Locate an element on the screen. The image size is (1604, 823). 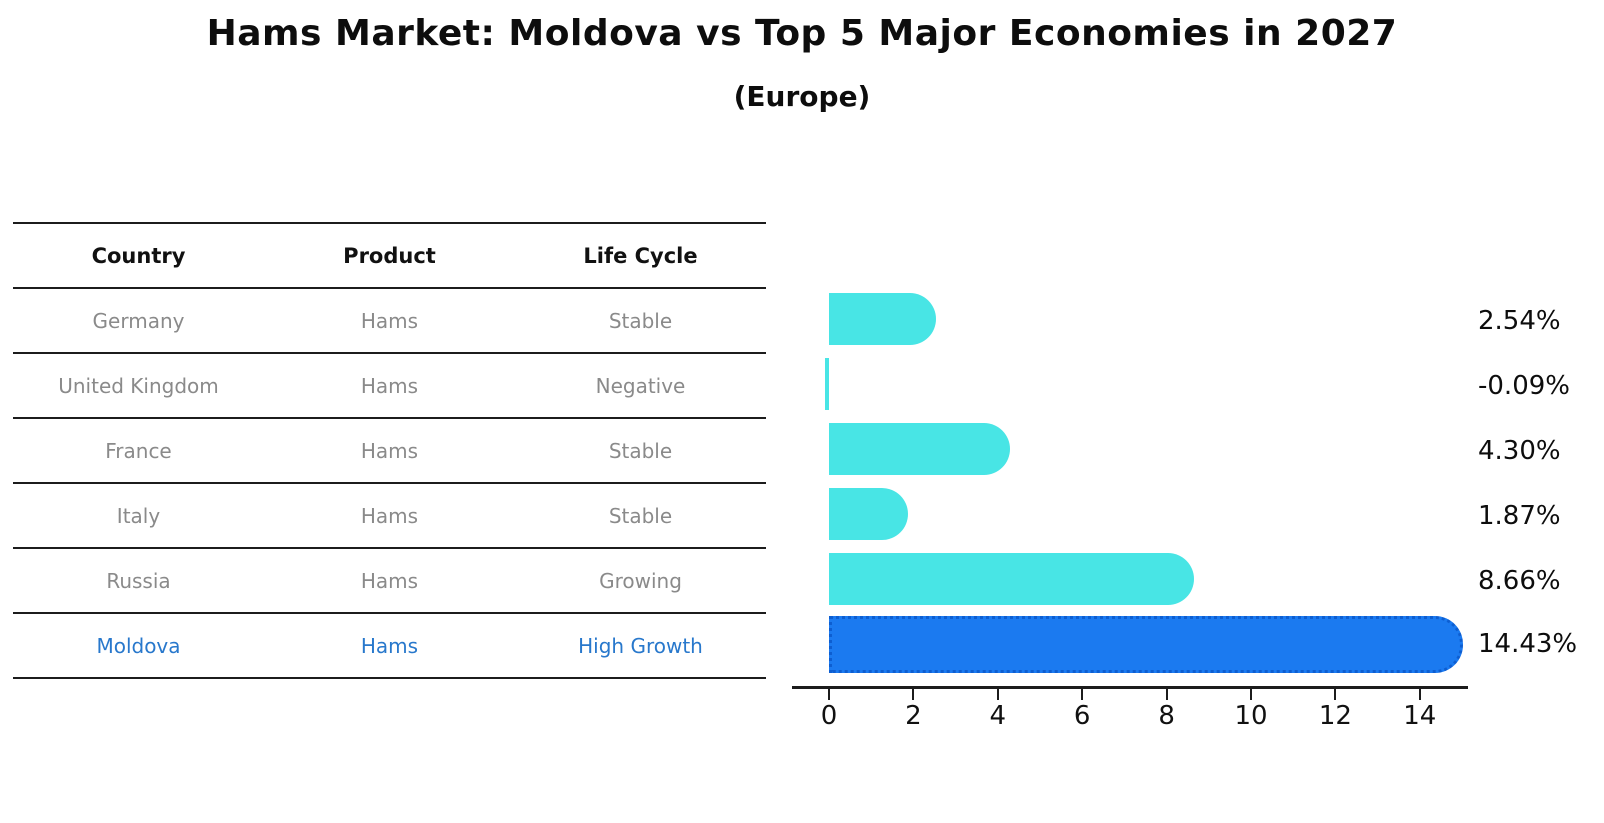
value-label: 8.66% is located at coordinates (1519, 581).